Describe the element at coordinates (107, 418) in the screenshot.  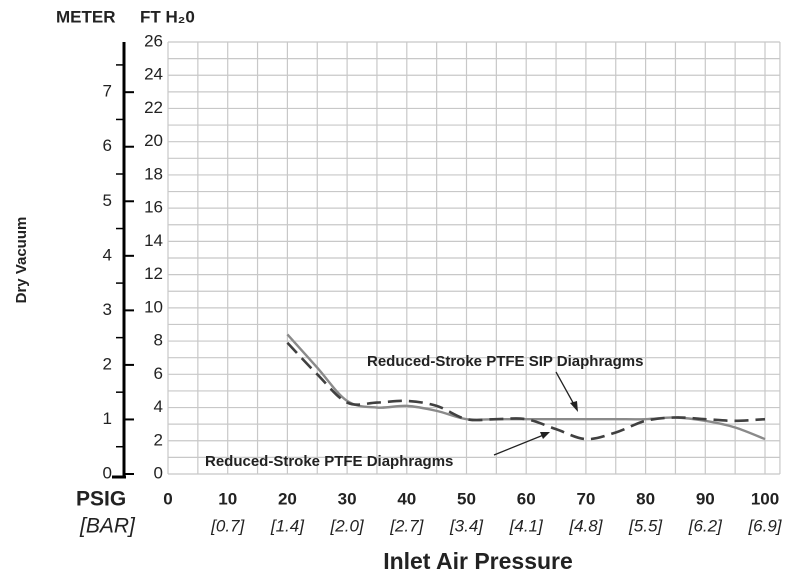
I see `y2-tick-label: 1` at that location.